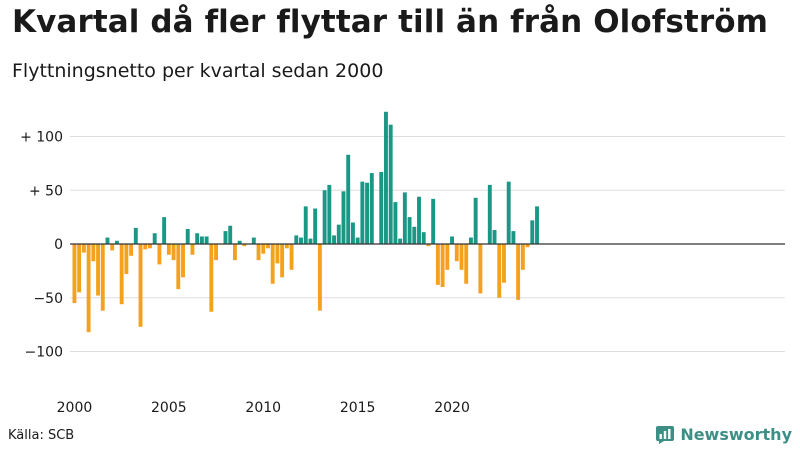 Image resolution: width=800 pixels, height=450 pixels. Describe the element at coordinates (58, 245) in the screenshot. I see `y-tick-label: 0` at that location.